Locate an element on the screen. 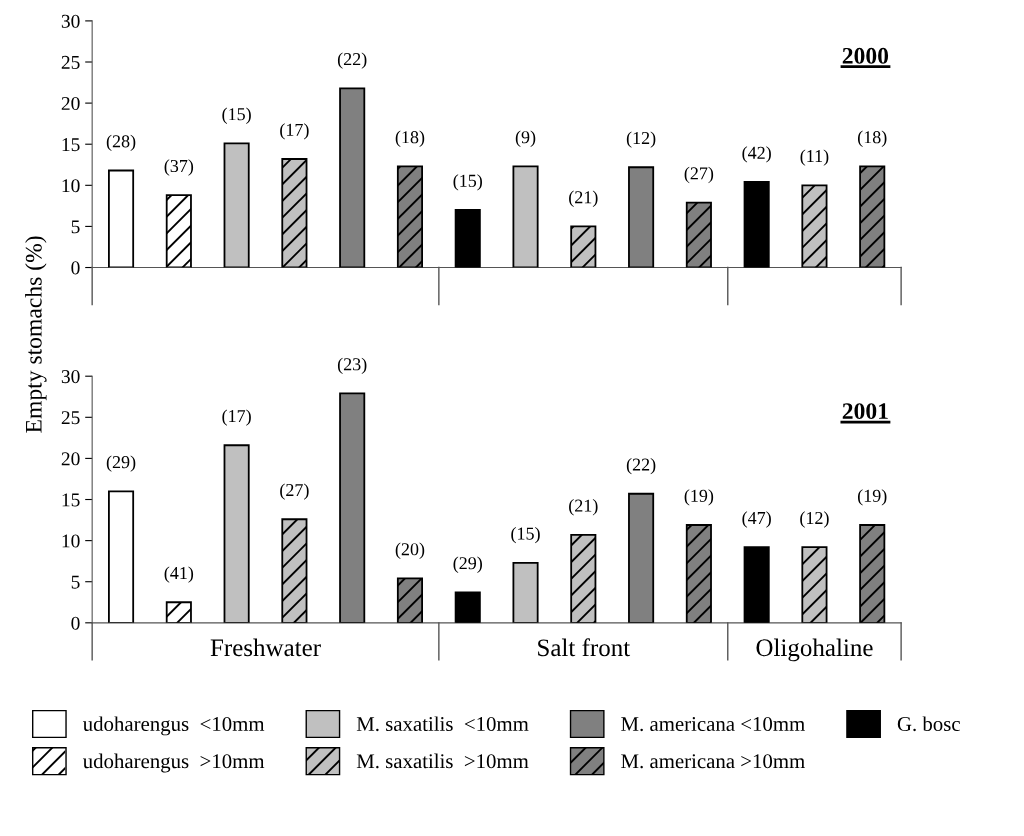  text: Oligohaline is located at coordinates (814, 650).